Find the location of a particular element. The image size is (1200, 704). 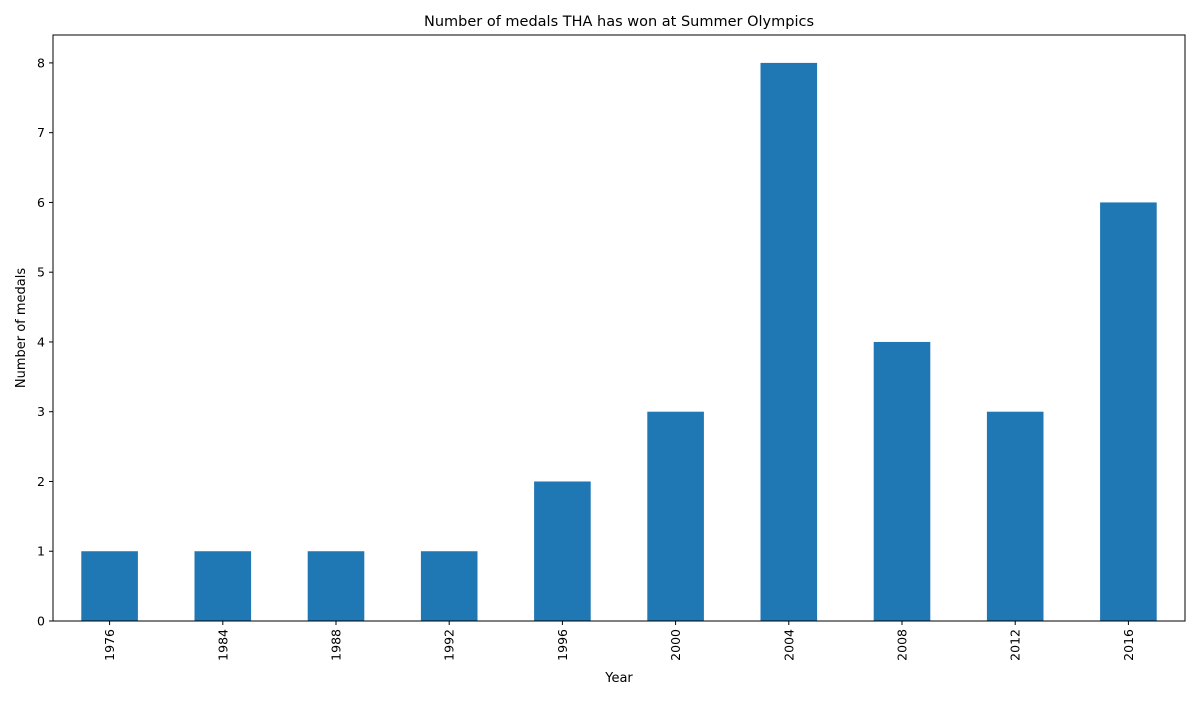

bar-2012 is located at coordinates (1015, 516).